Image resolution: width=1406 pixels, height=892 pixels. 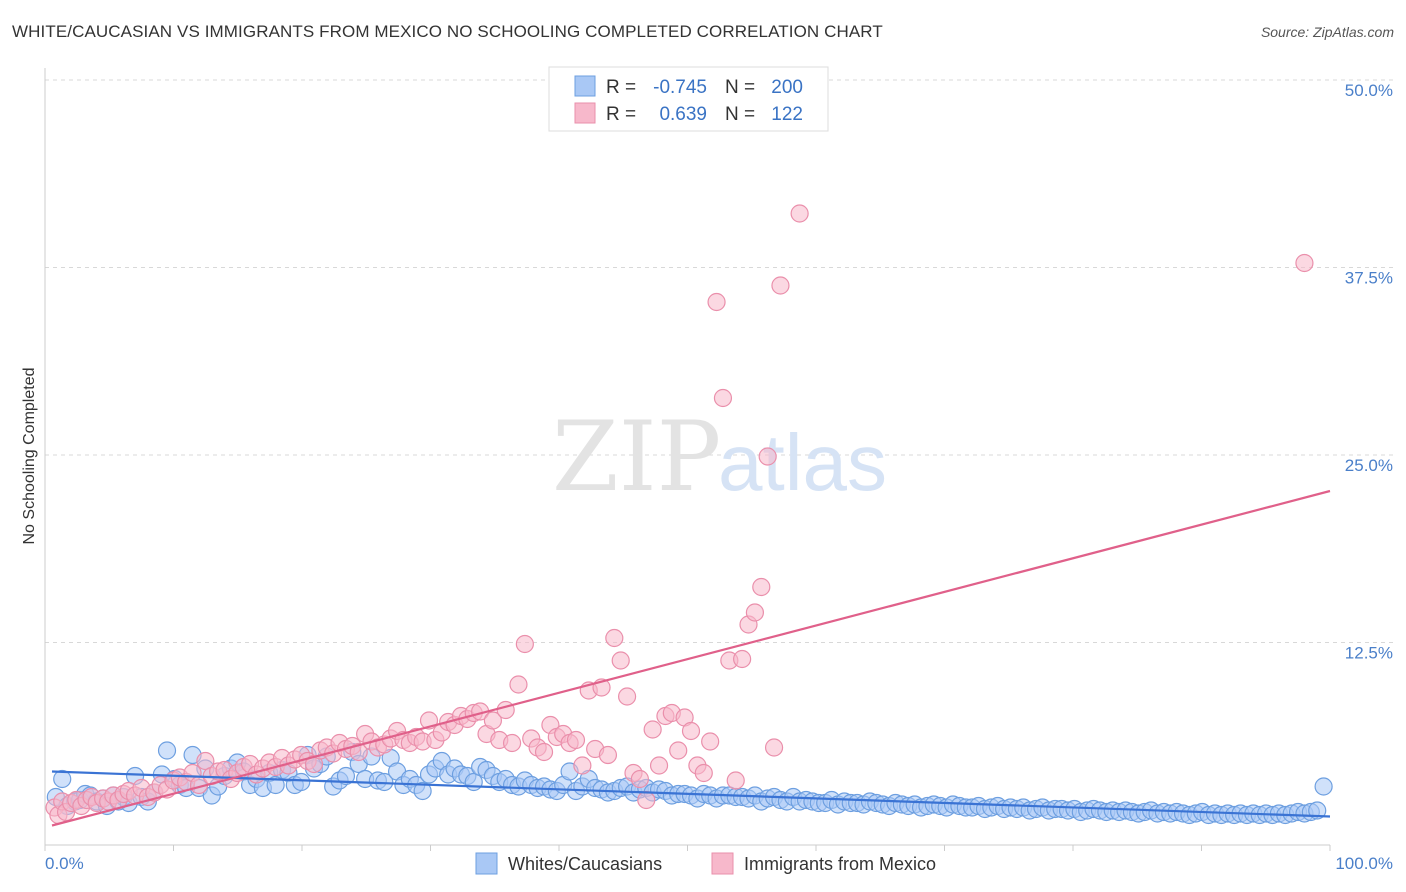 I want to click on y-tick-label-1: 25.0%, so click(x=1369, y=465).